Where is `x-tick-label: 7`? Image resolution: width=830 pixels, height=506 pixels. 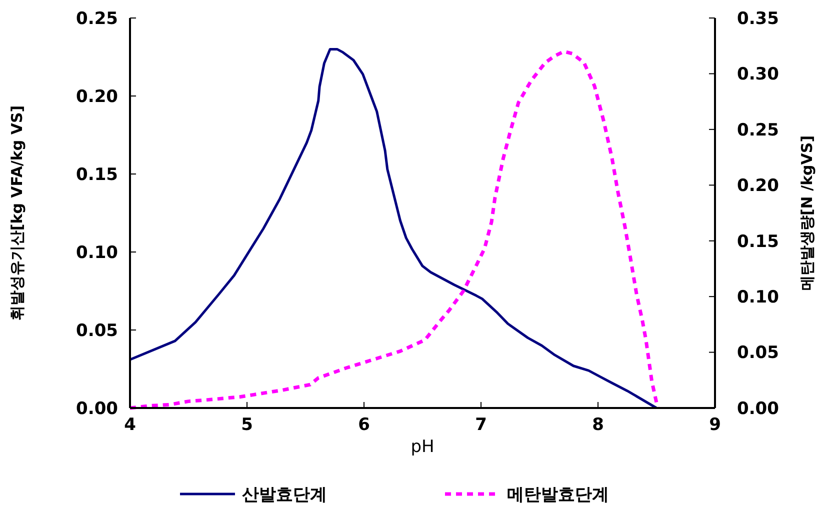 x-tick-label: 7 is located at coordinates (481, 425).